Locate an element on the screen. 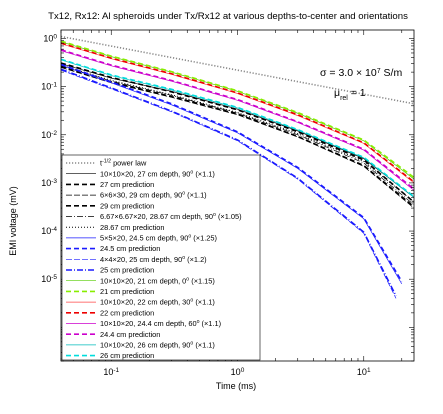 This screenshot has height=414, width=443. x-tick-label-1: 10⁰ is located at coordinates (238, 372).